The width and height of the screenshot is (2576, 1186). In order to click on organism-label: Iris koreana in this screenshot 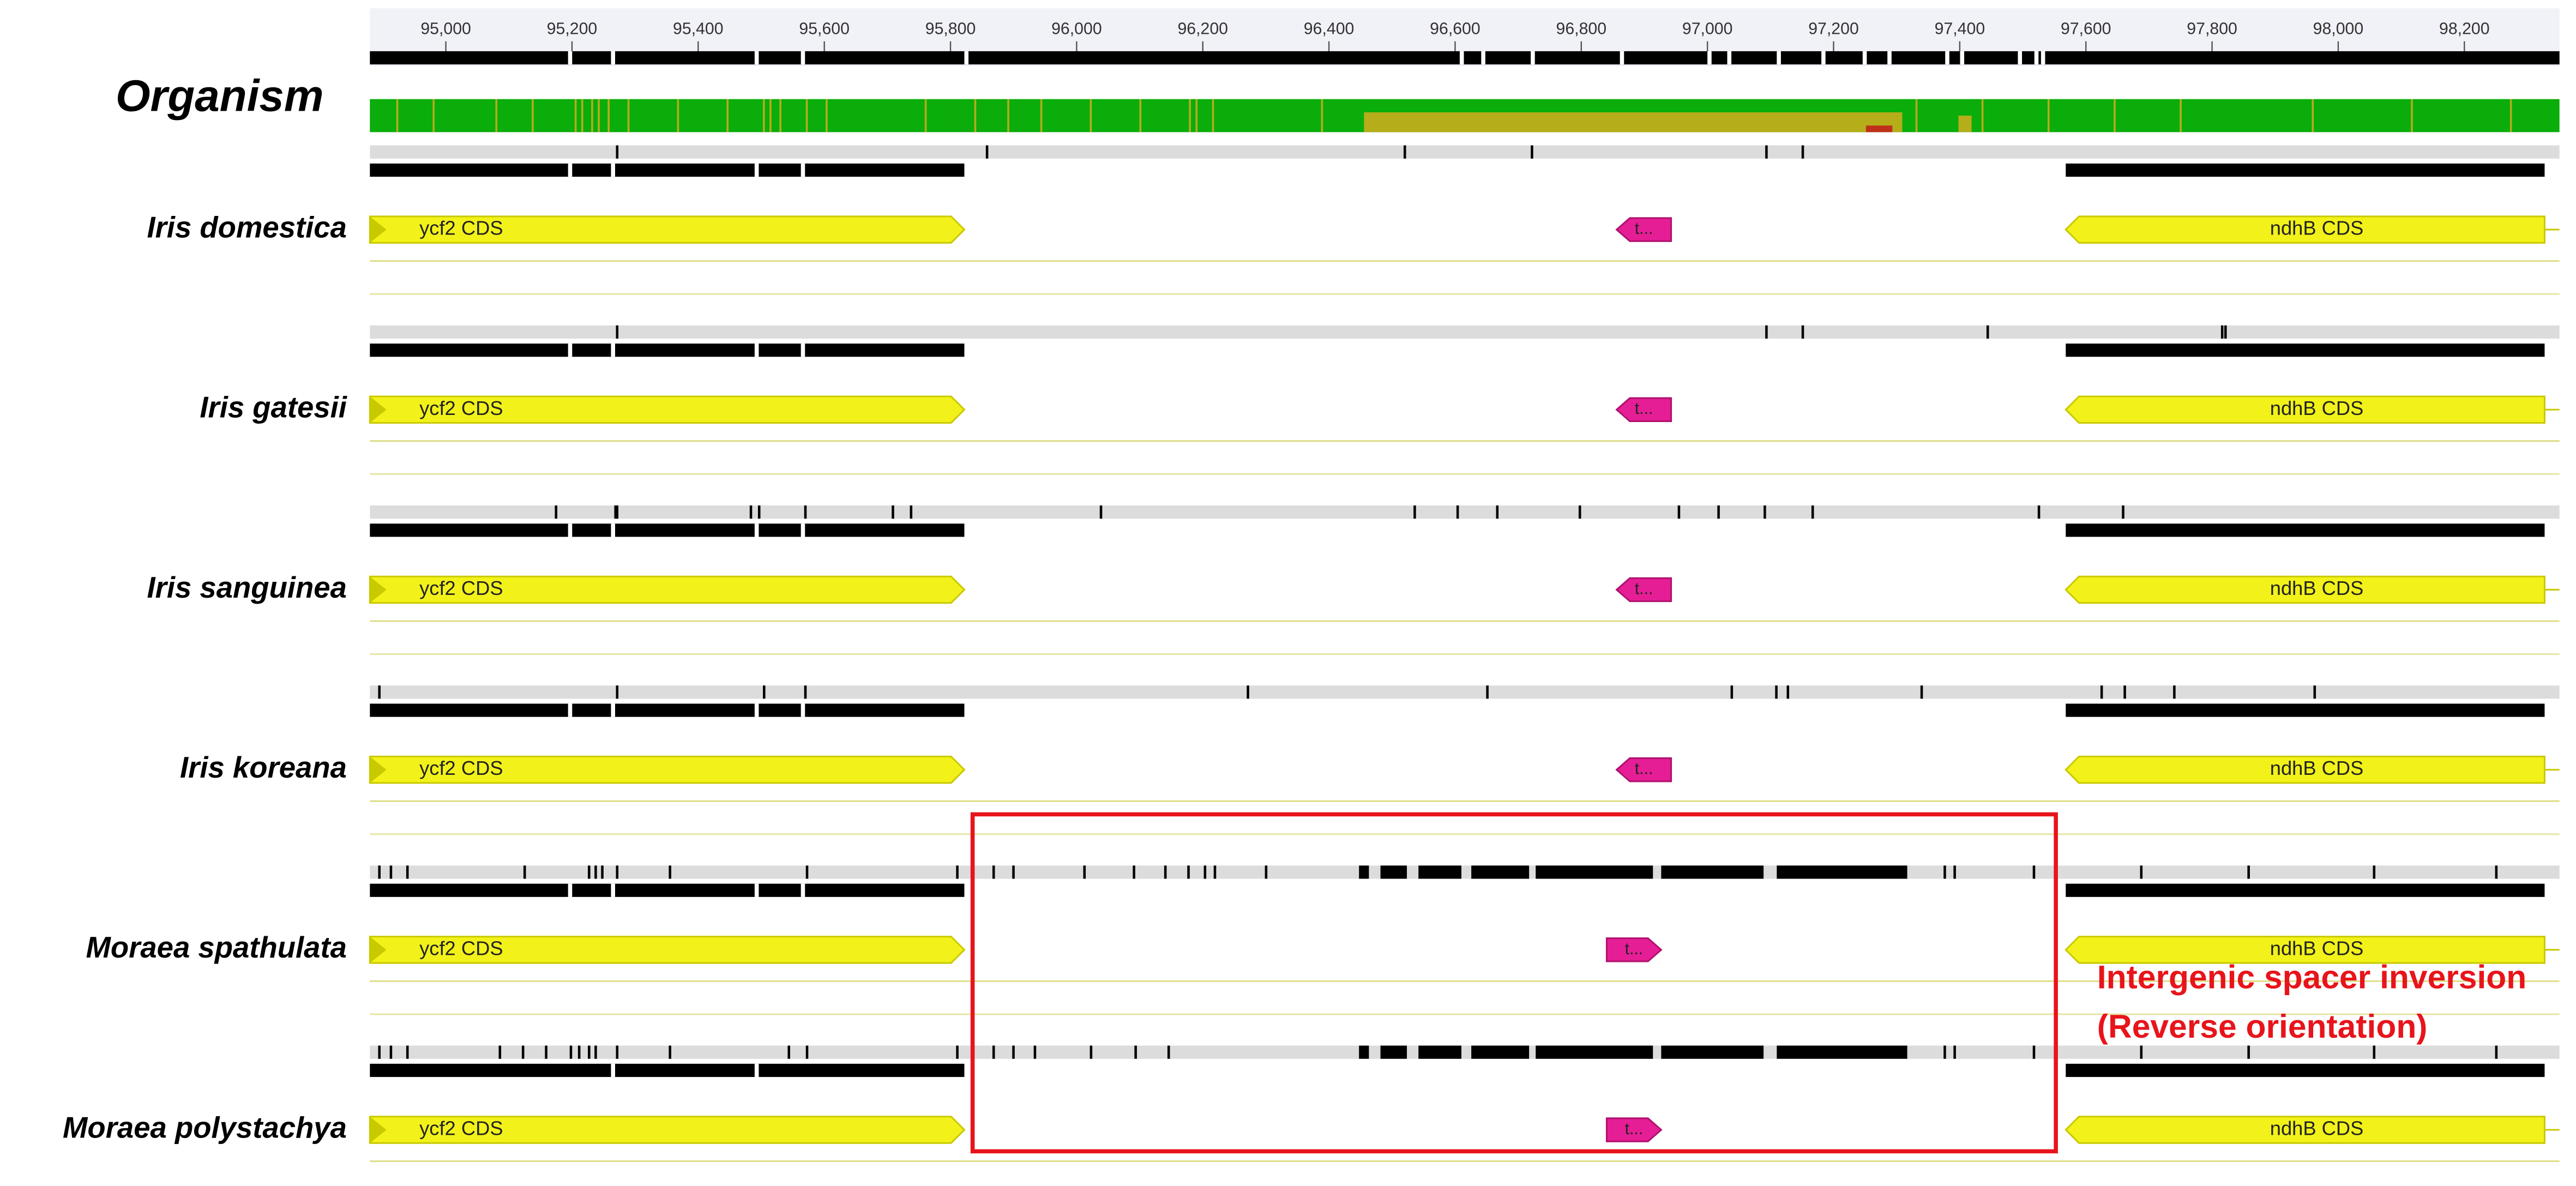, I will do `click(263, 767)`.